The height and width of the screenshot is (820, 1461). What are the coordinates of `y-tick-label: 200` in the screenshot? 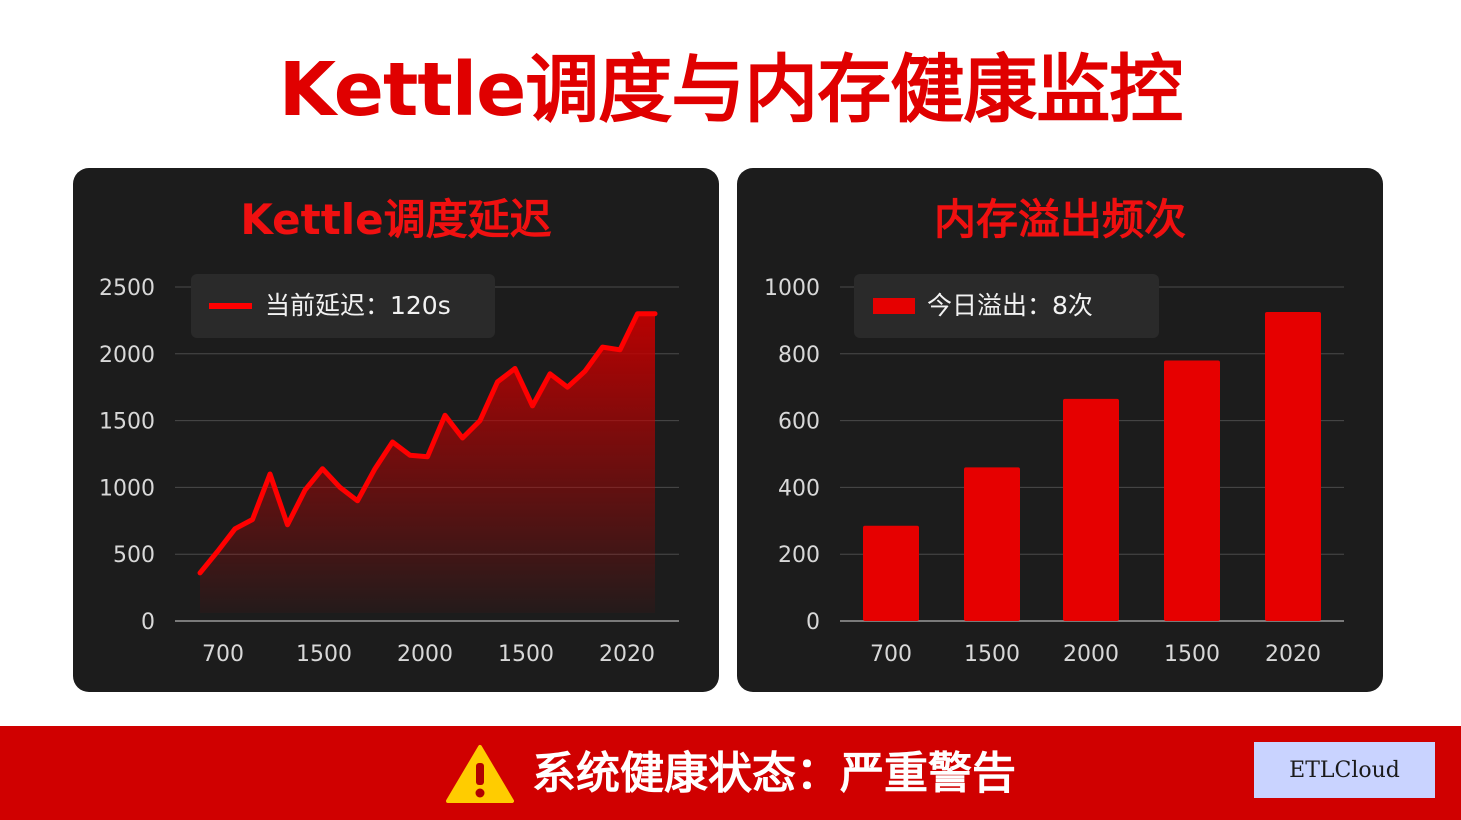 It's located at (799, 555).